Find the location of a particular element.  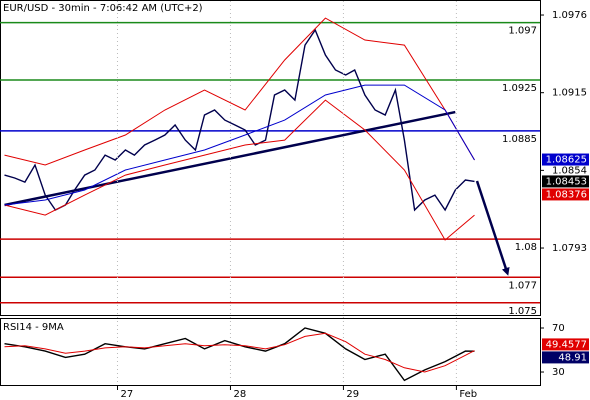

value-tag-label: 1.08376 is located at coordinates (566, 194).